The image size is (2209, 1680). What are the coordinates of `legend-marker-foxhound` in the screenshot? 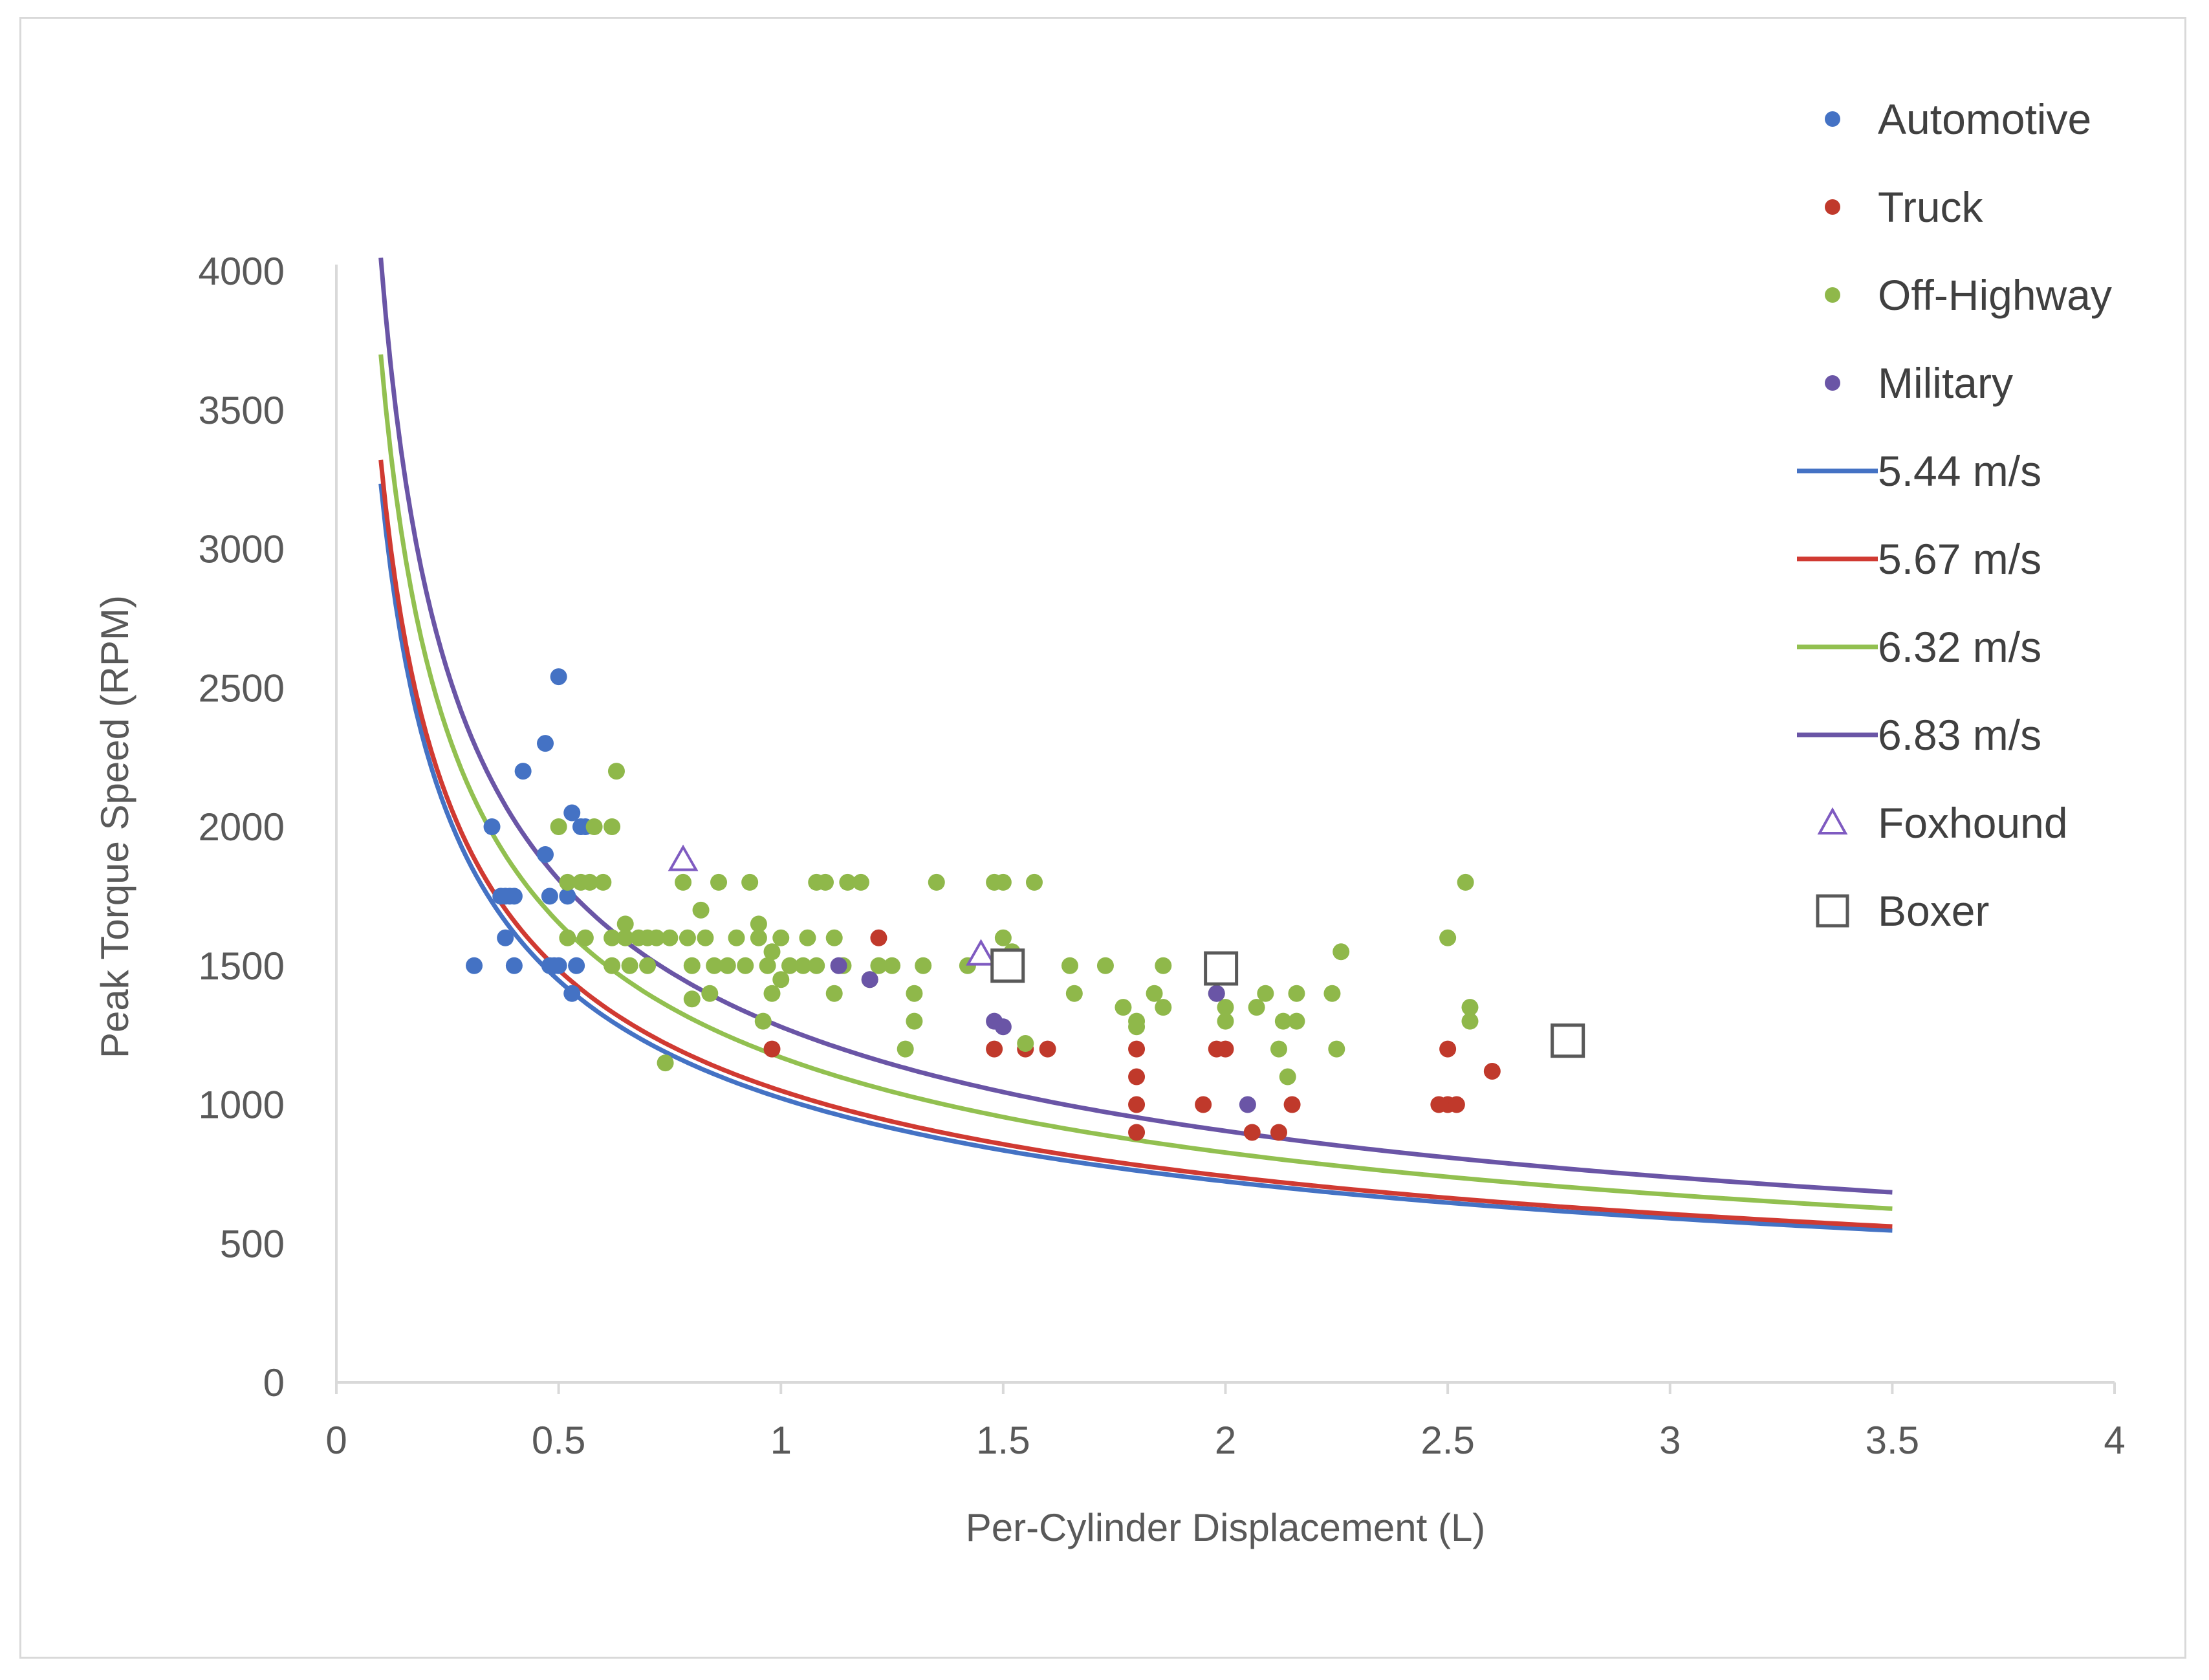 It's located at (1832, 821).